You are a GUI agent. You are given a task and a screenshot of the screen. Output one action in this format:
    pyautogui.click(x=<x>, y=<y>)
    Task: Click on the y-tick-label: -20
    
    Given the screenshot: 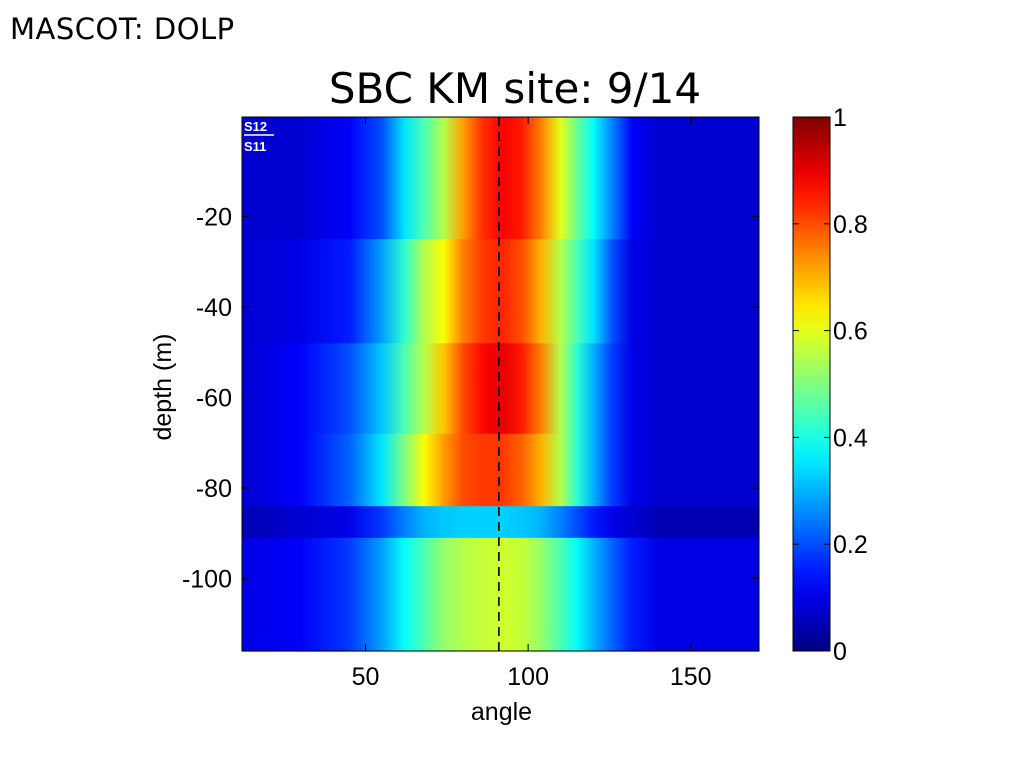 What is the action you would take?
    pyautogui.click(x=214, y=218)
    